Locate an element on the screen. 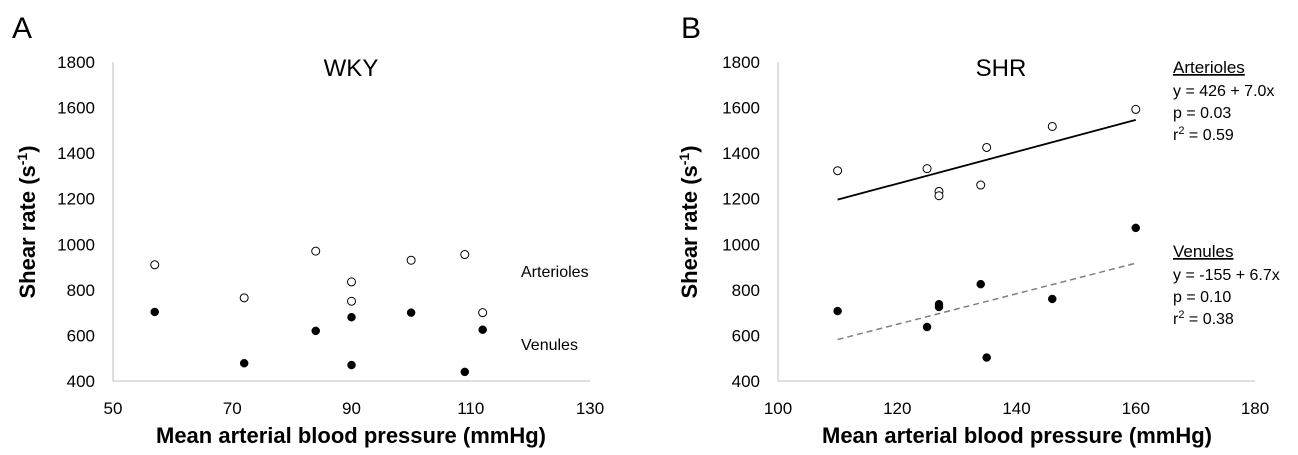 The image size is (1298, 455). x-tick-label: 70 is located at coordinates (232, 408).